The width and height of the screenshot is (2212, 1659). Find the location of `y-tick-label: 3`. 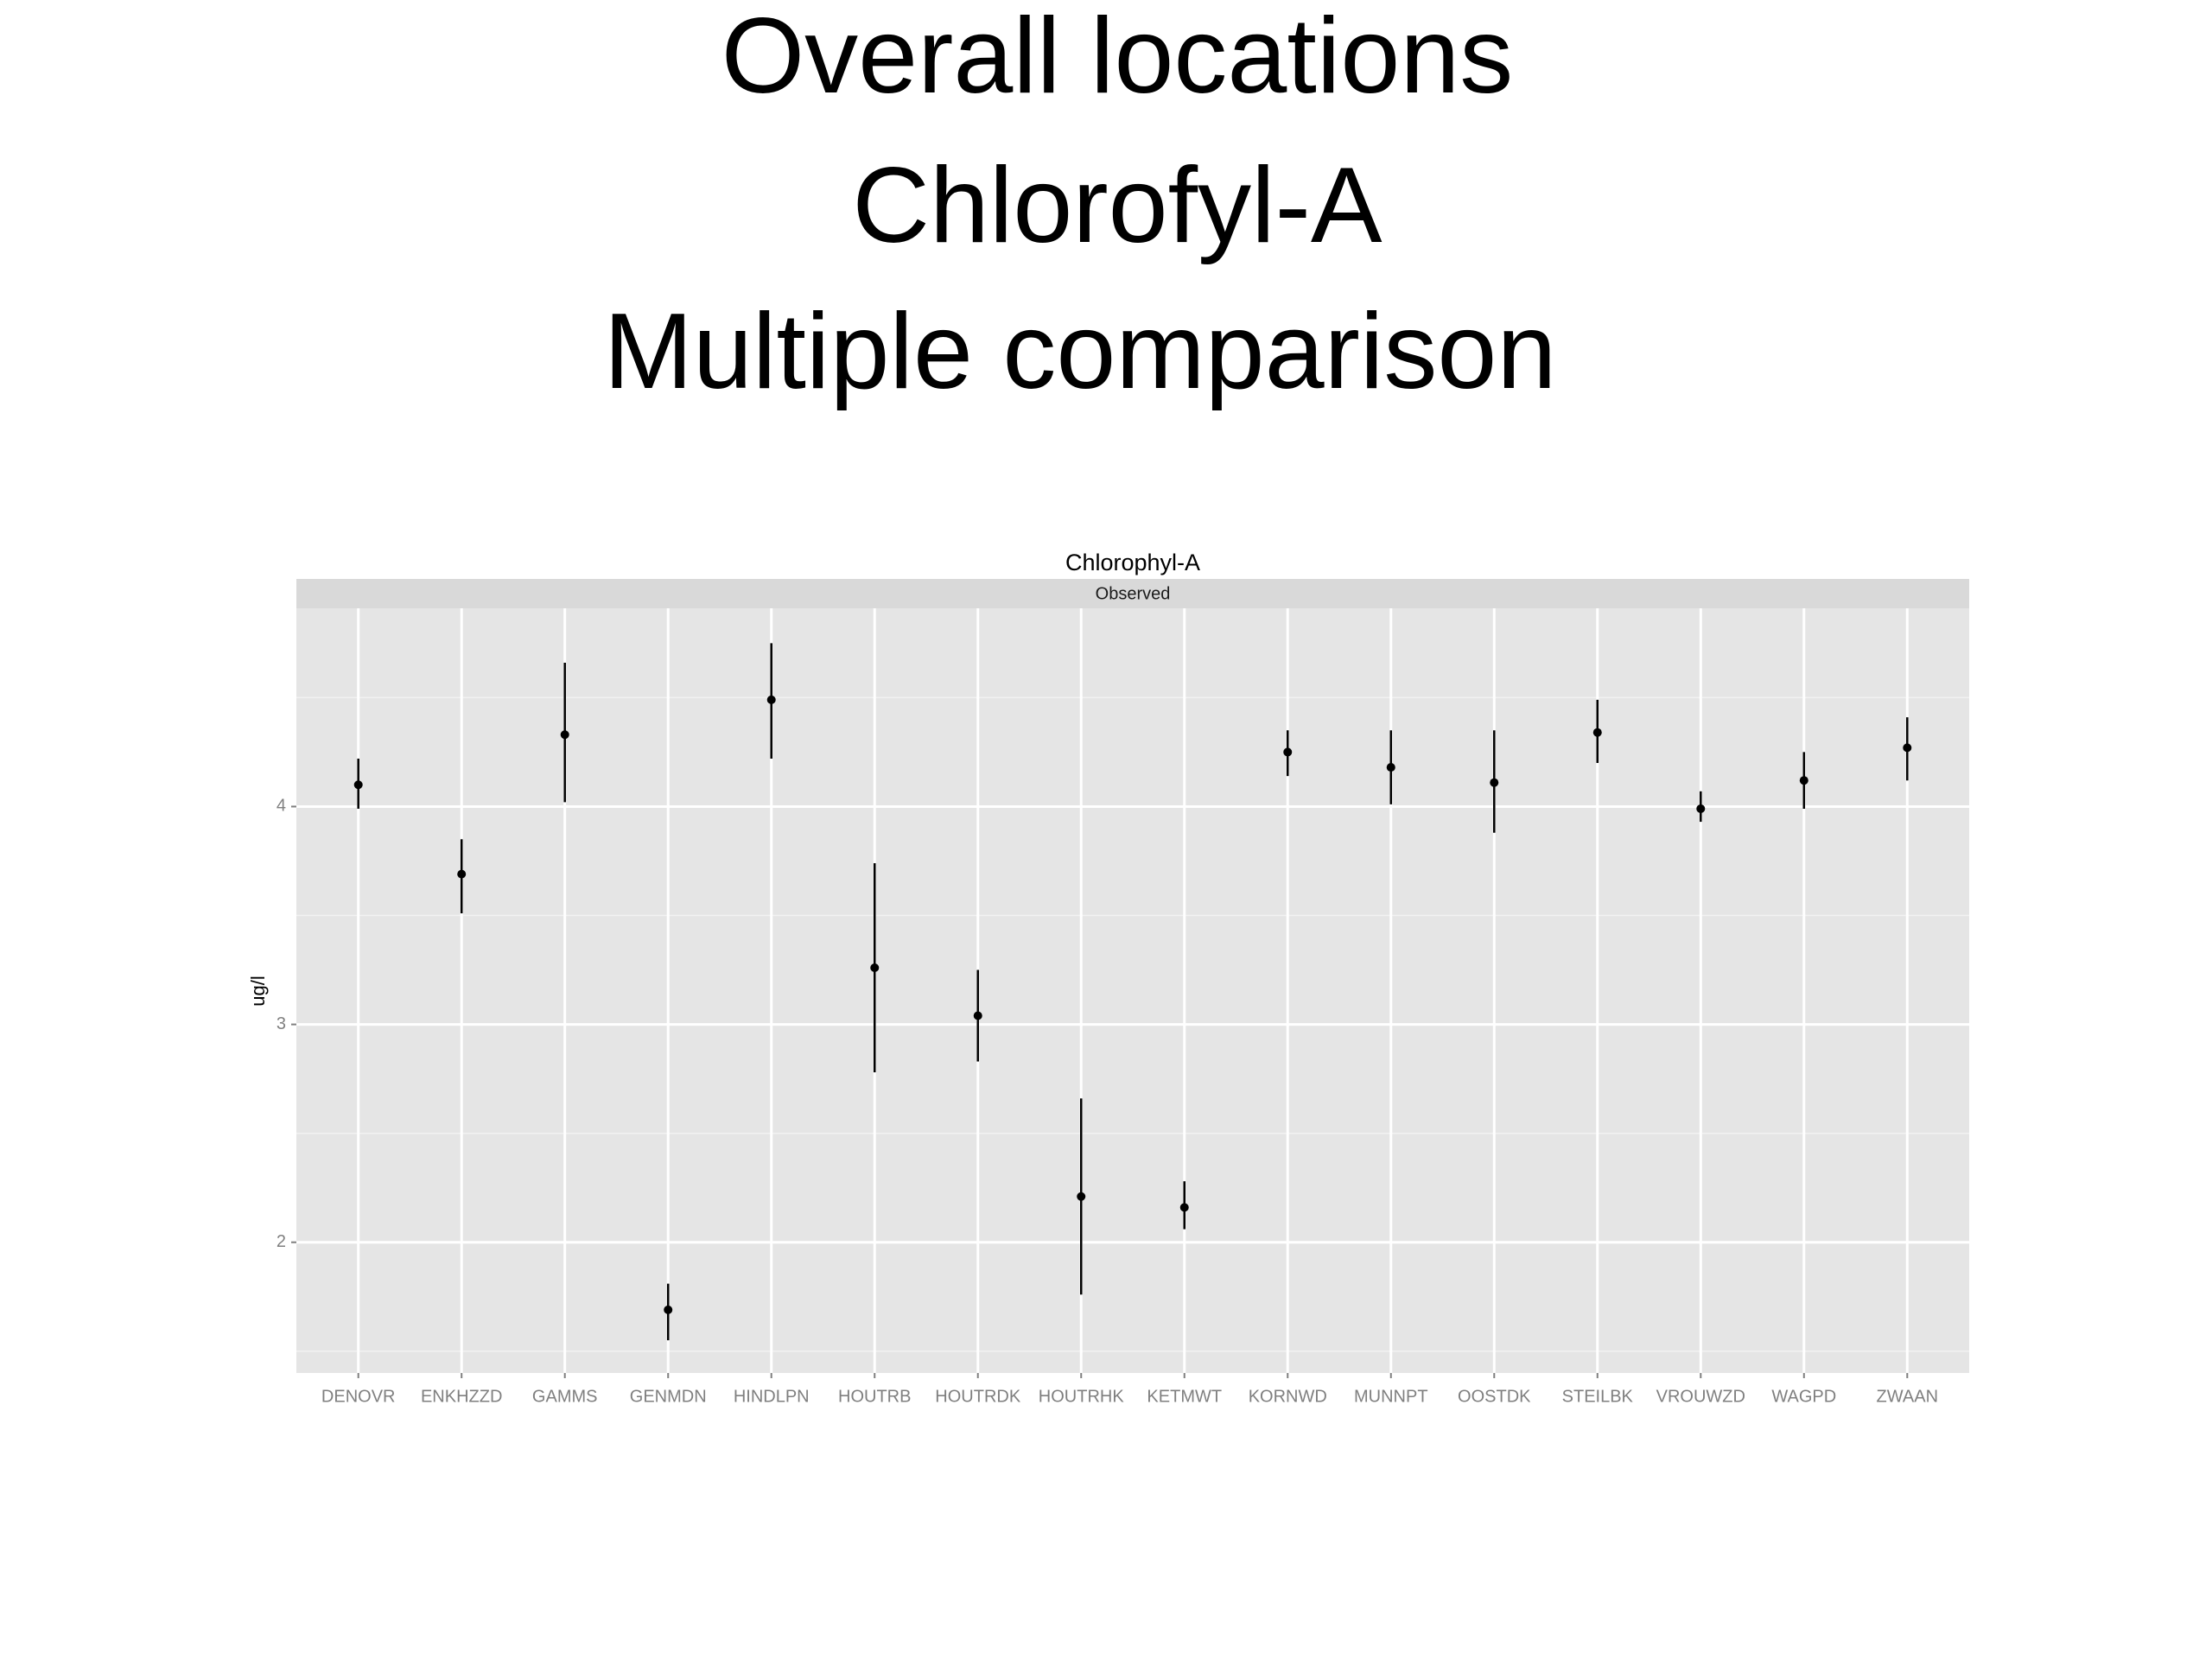

y-tick-label: 3 is located at coordinates (281, 1023).